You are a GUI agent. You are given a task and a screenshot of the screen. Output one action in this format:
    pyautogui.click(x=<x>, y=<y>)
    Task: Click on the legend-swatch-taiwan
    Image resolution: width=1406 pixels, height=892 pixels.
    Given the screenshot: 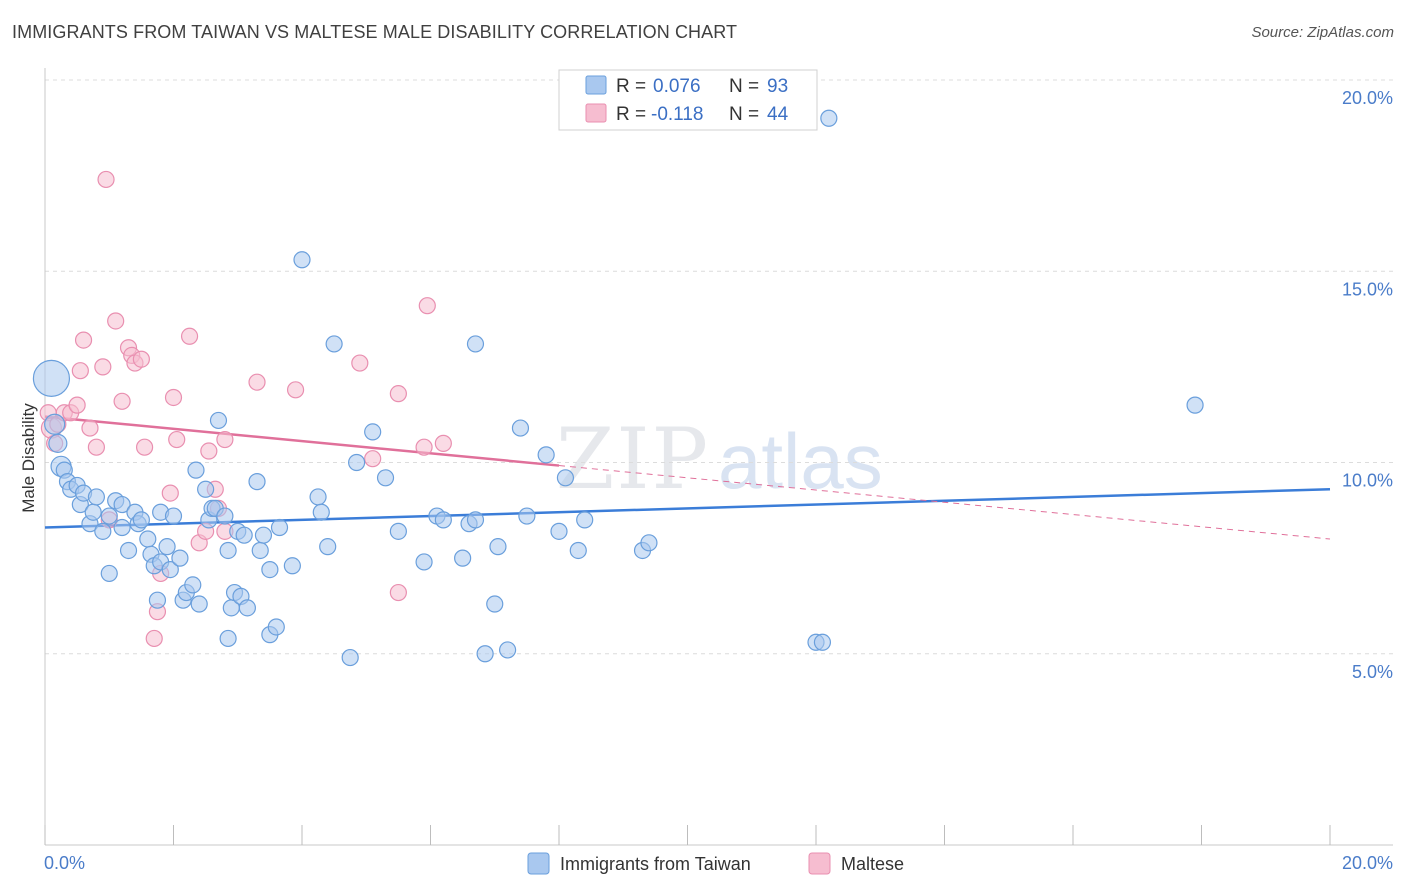 What is the action you would take?
    pyautogui.click(x=596, y=85)
    